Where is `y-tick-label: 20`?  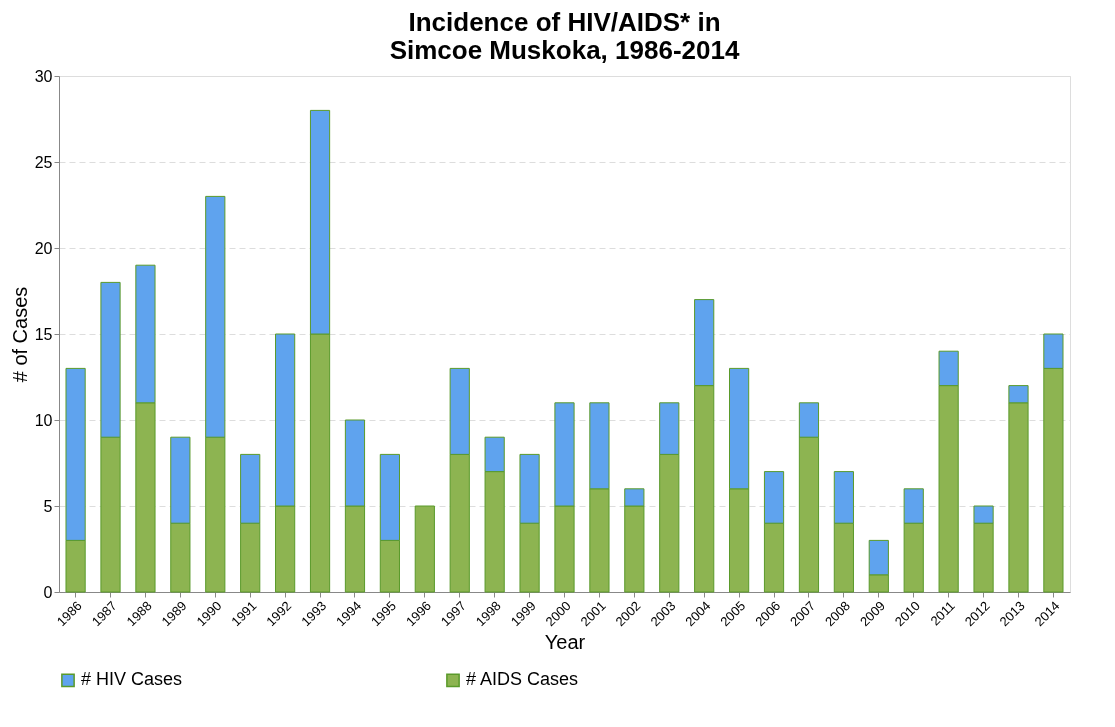 y-tick-label: 20 is located at coordinates (43, 248).